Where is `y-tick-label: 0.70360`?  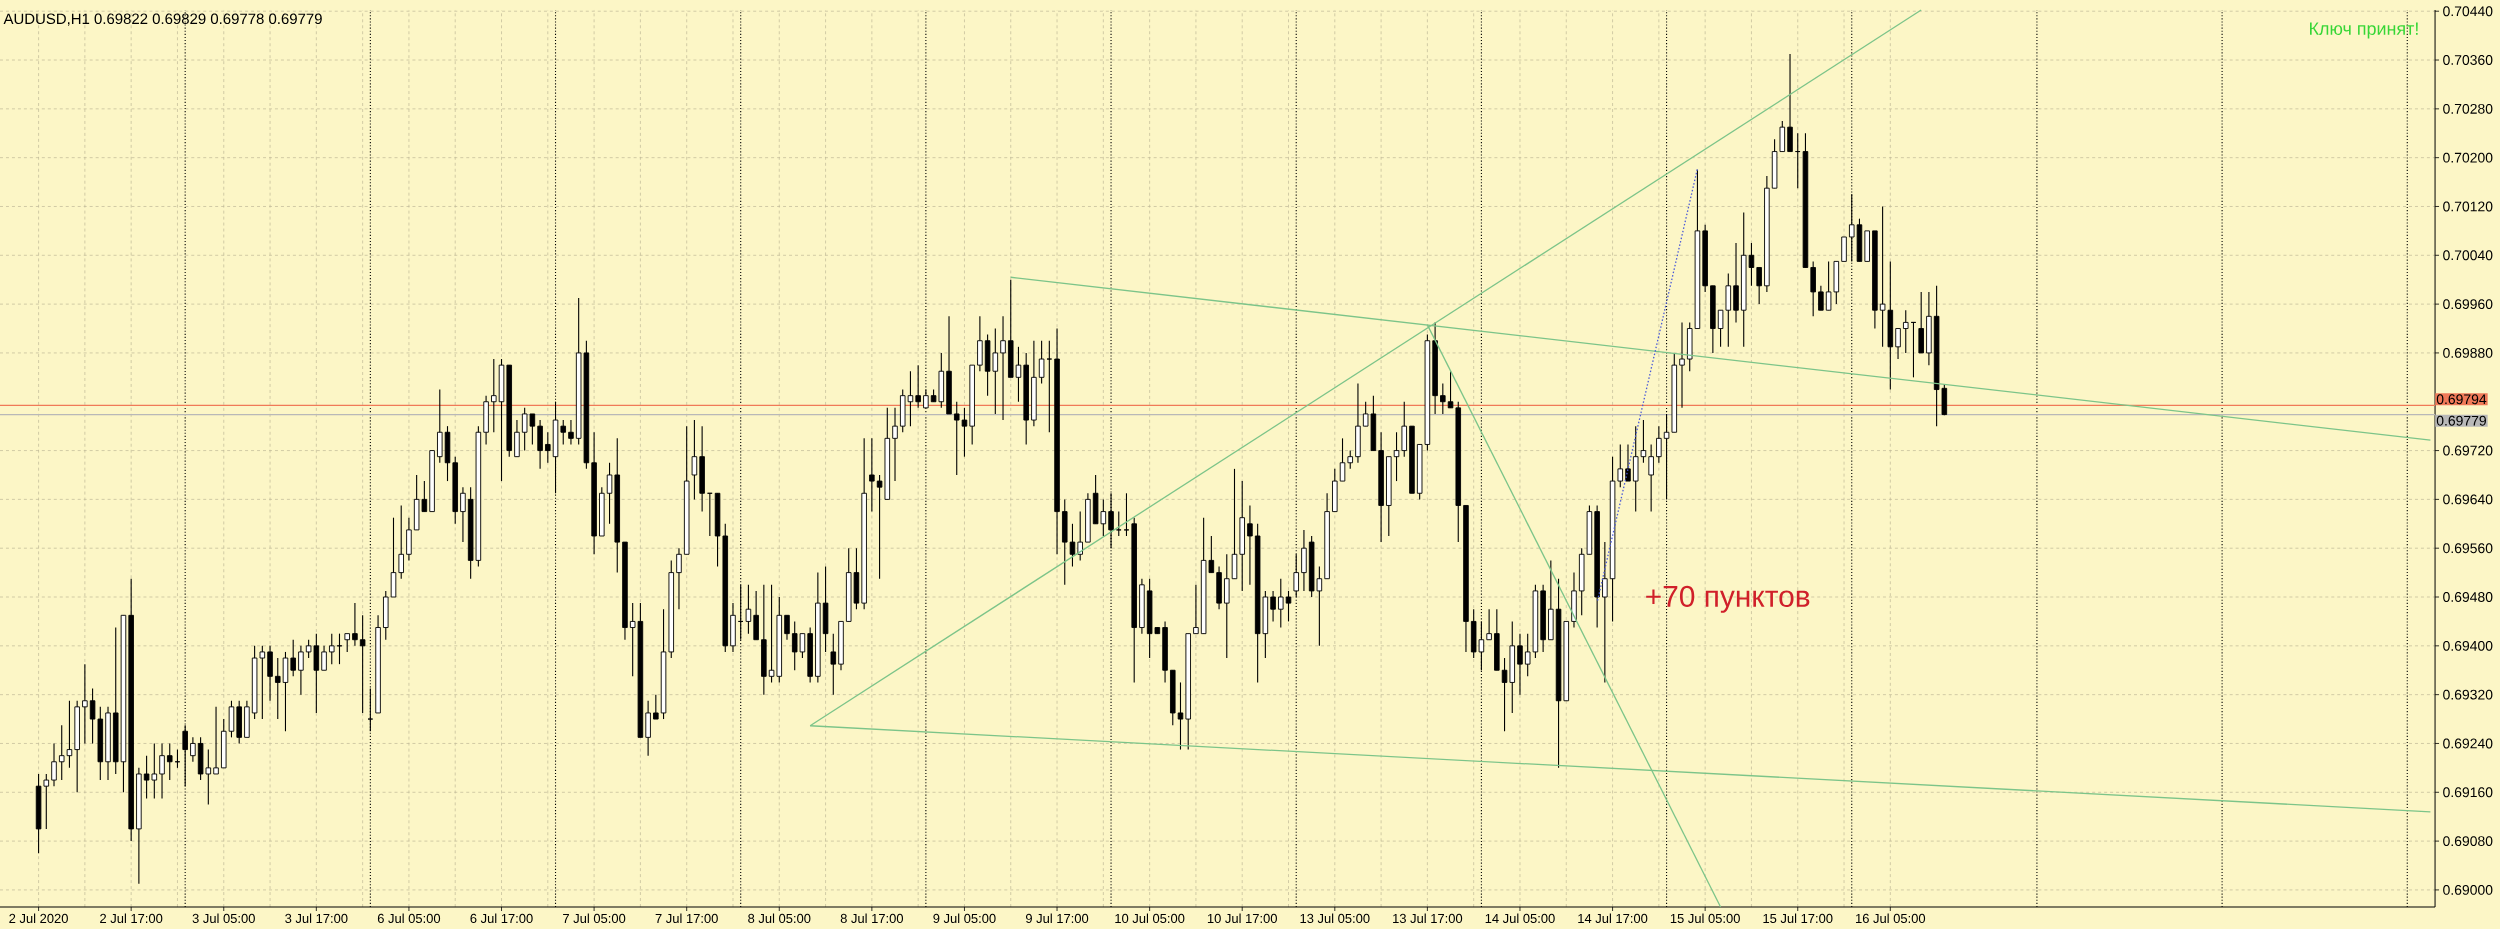
y-tick-label: 0.70360 is located at coordinates (2468, 60).